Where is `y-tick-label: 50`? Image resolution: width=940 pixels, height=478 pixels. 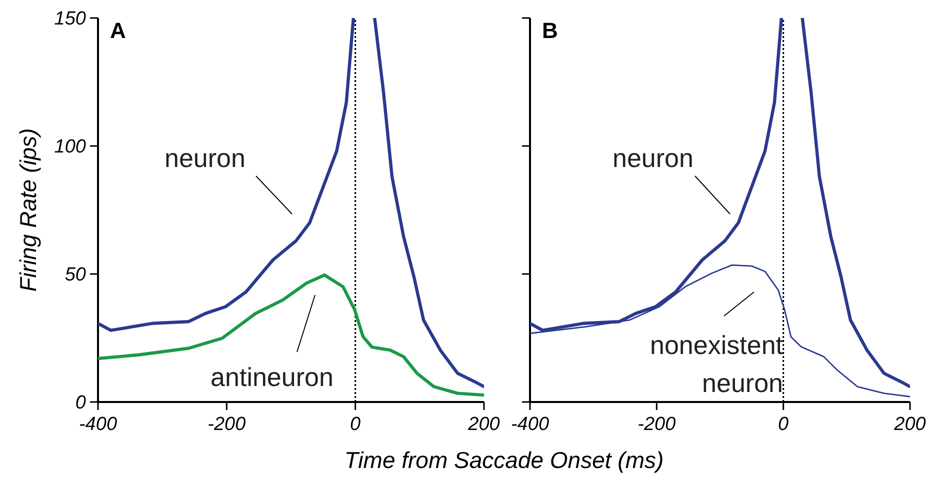 y-tick-label: 50 is located at coordinates (75, 275).